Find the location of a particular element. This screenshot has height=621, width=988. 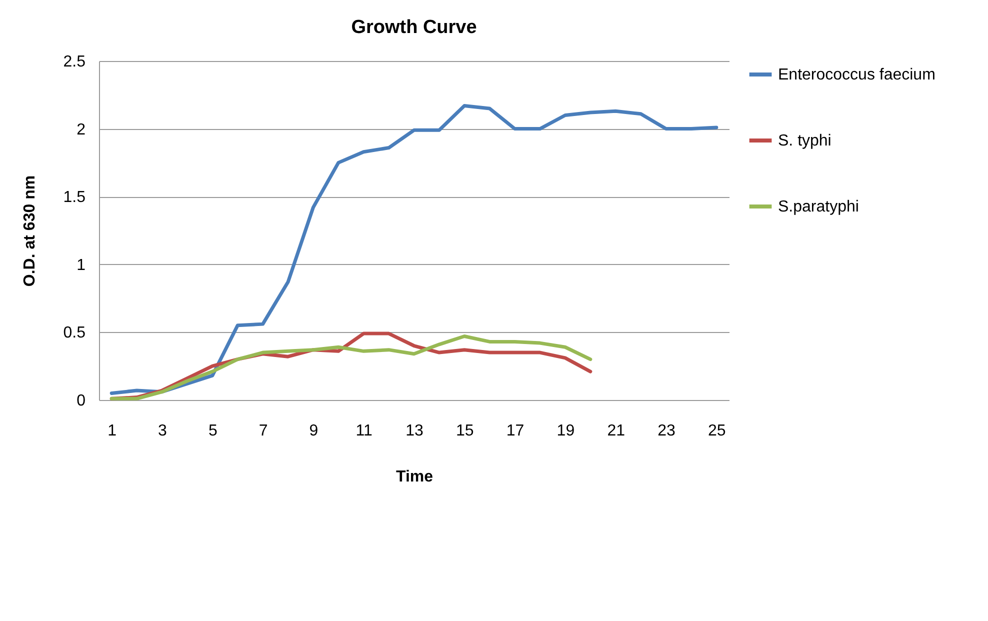

x-tick-label: 9 is located at coordinates (313, 431).